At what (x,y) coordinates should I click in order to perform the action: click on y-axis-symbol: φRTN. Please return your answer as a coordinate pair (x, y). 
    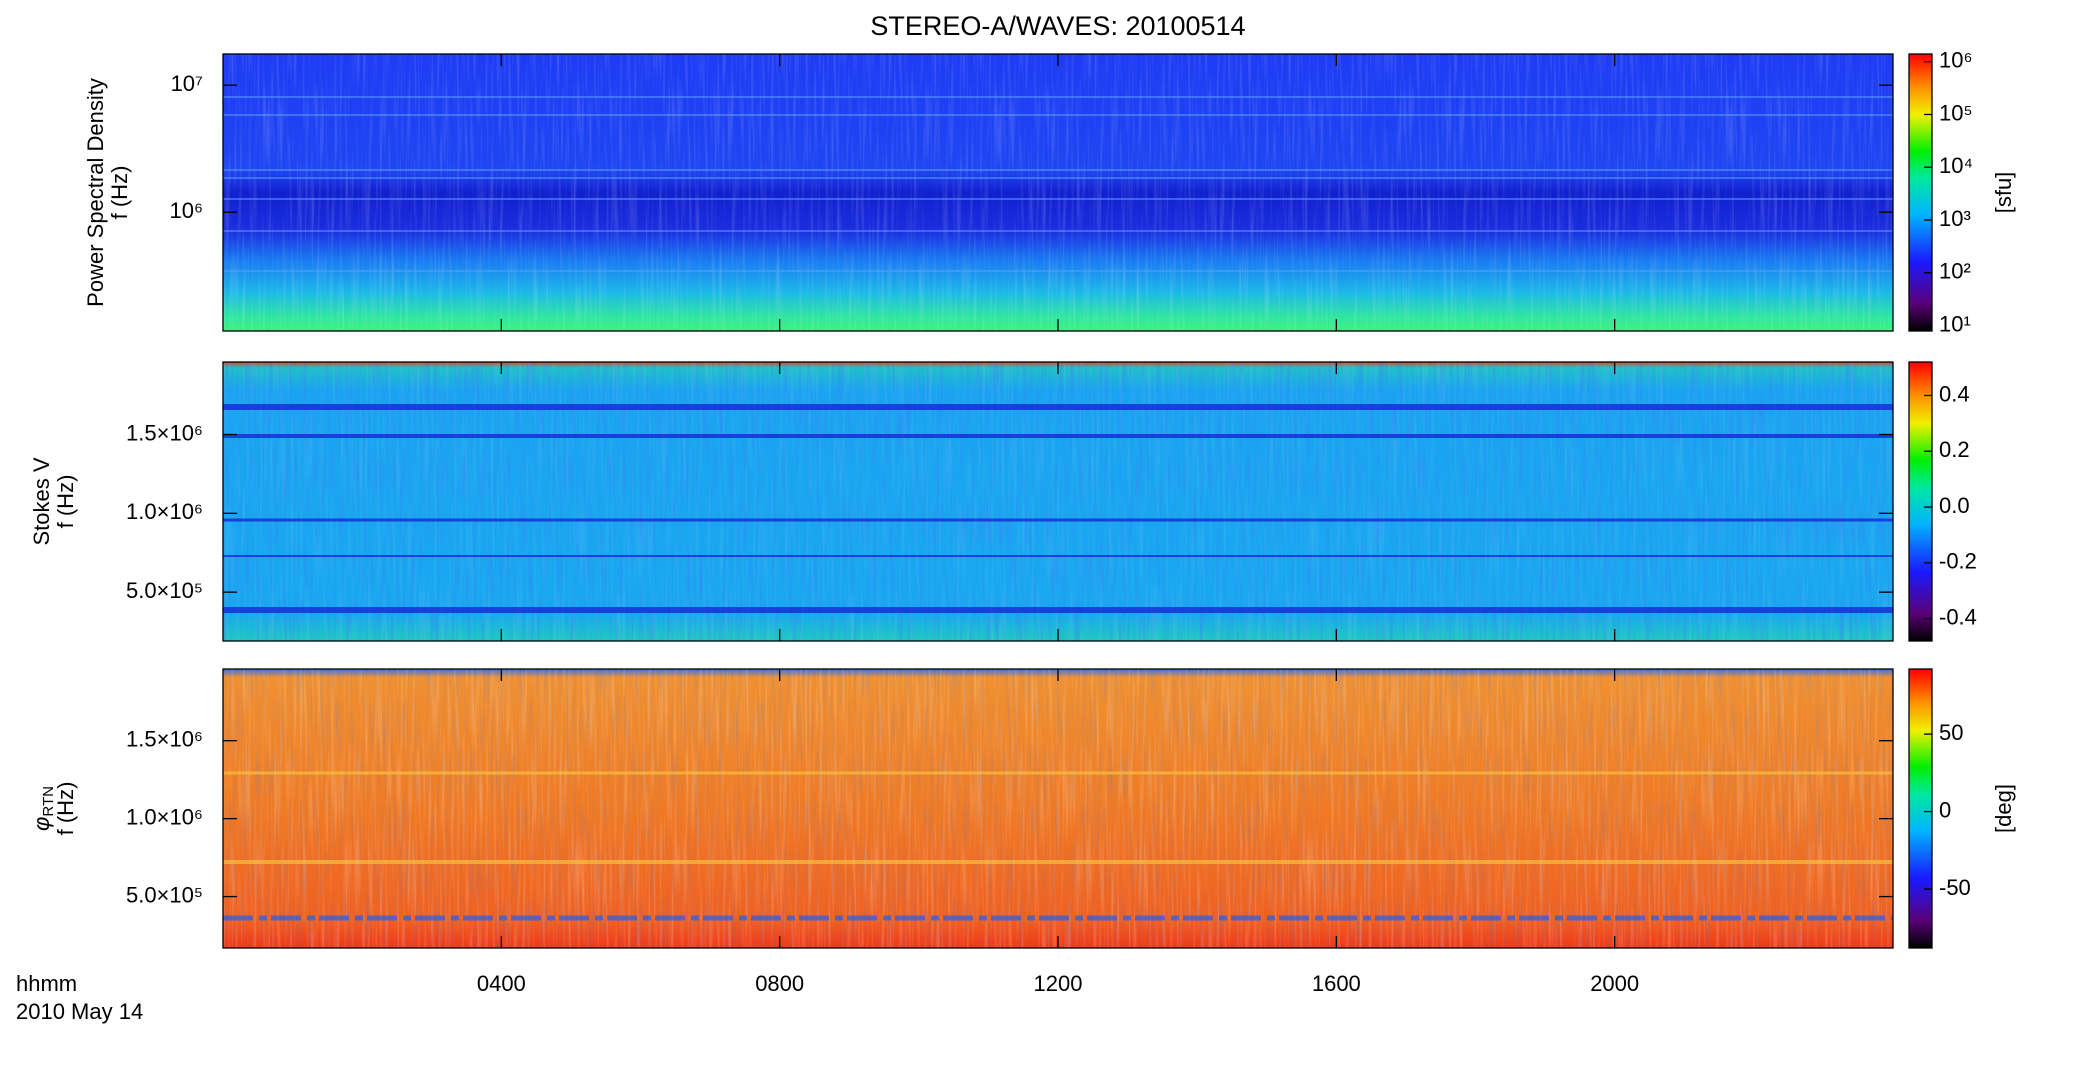
    Looking at the image, I should click on (43, 808).